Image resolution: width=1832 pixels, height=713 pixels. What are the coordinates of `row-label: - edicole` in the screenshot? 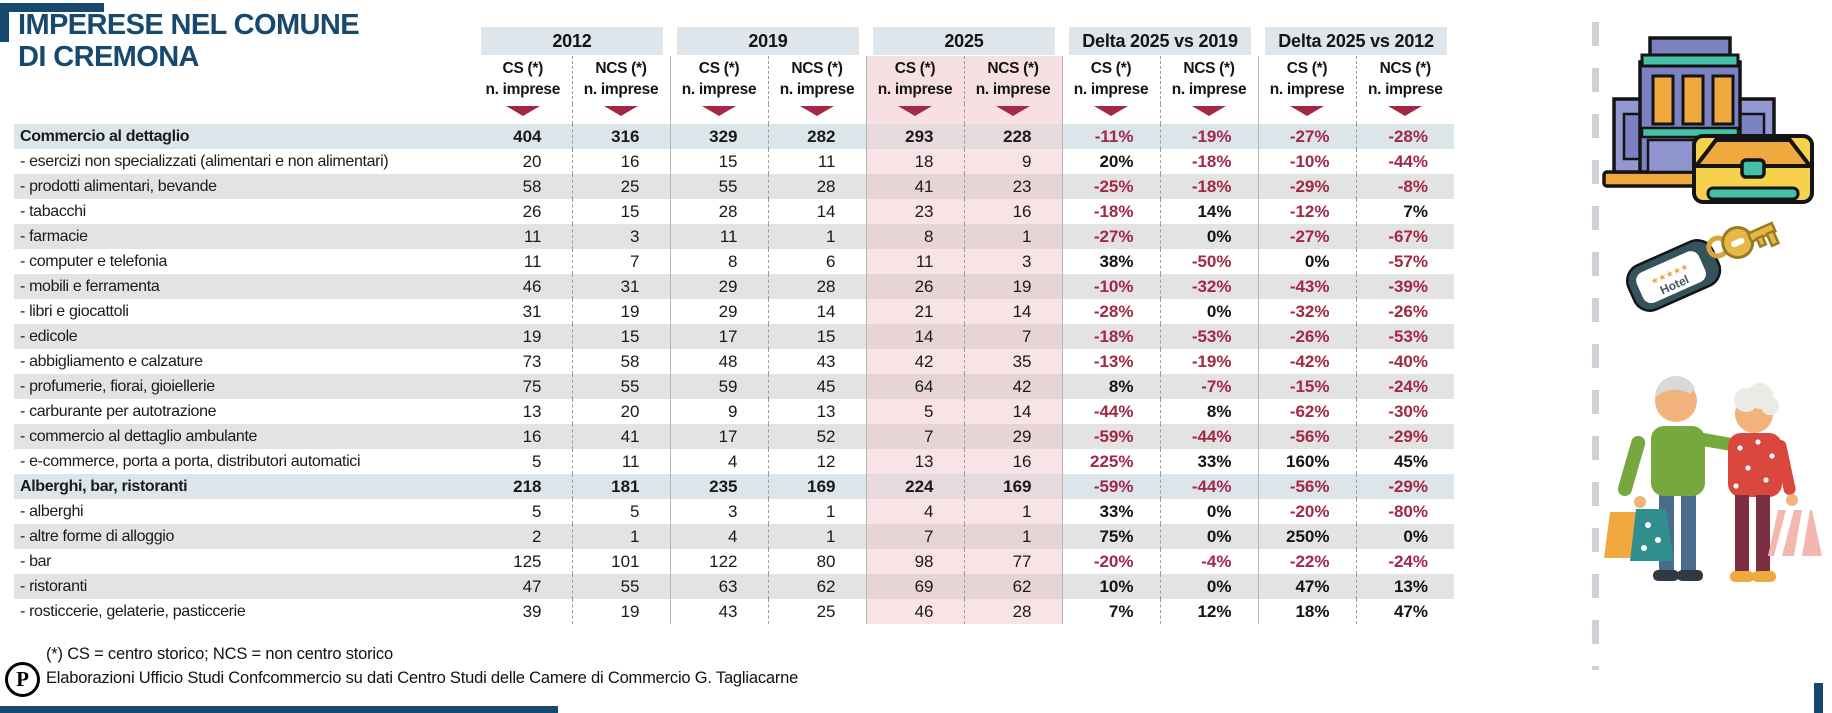 It's located at (244, 336).